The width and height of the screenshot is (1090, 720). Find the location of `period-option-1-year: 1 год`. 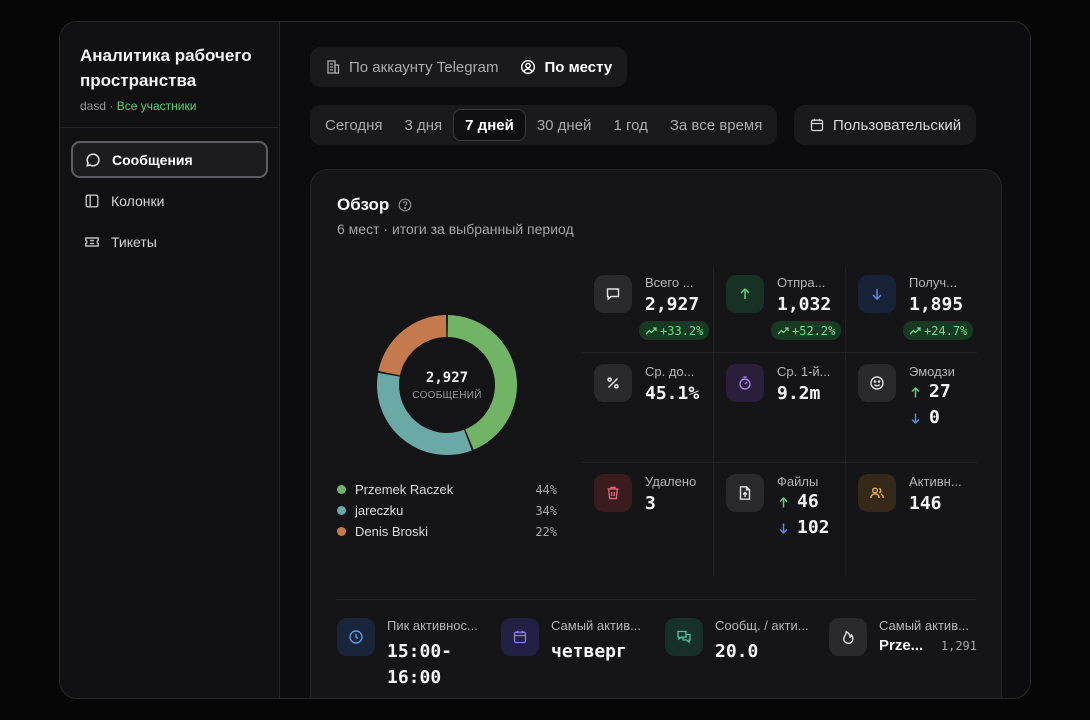

period-option-1-year: 1 год is located at coordinates (630, 125).